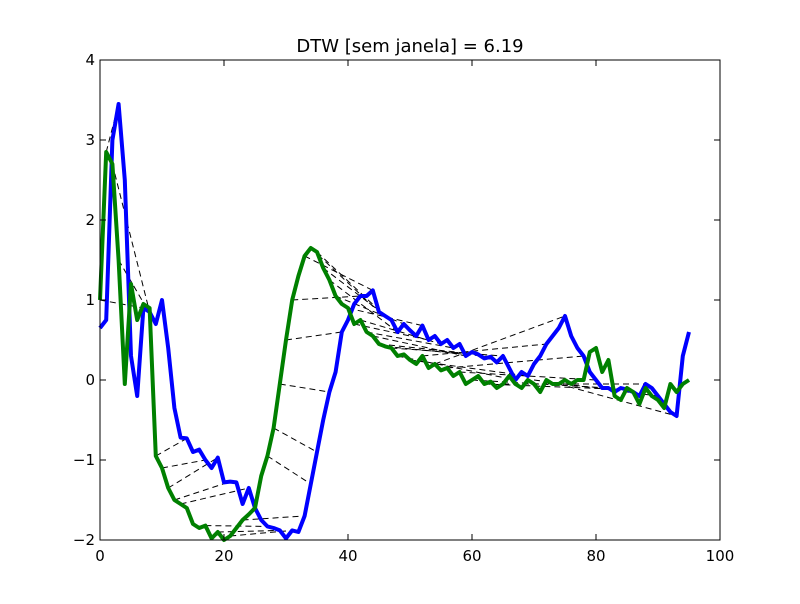 The image size is (800, 604). I want to click on x-tick-label-80: 80, so click(595, 556).